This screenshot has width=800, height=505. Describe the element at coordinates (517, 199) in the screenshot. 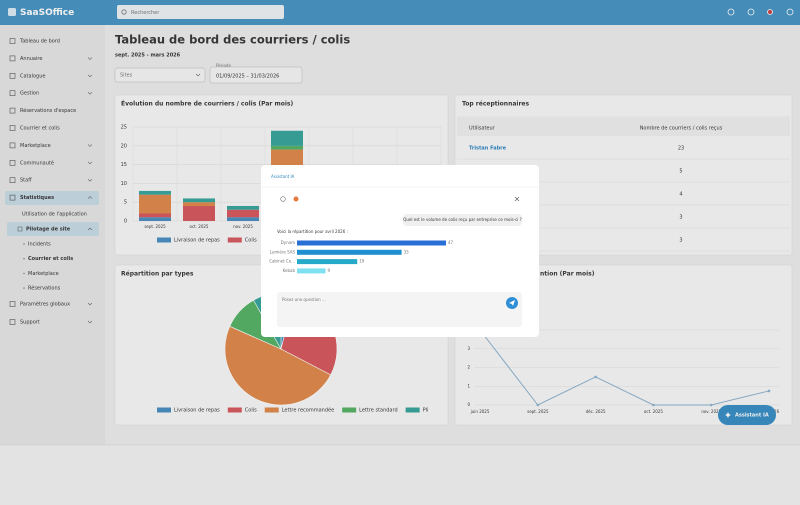

I see `close-icon` at that location.